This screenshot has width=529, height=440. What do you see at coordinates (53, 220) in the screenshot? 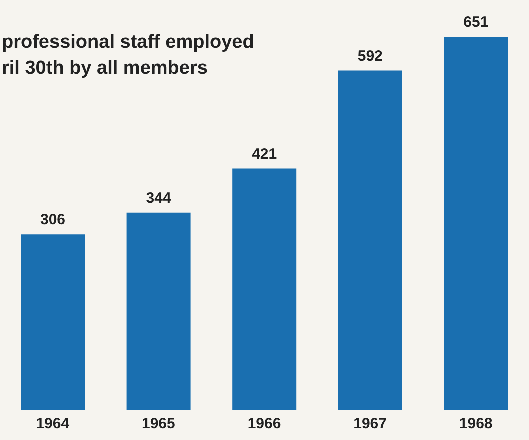
I see `data-label: 306` at bounding box center [53, 220].